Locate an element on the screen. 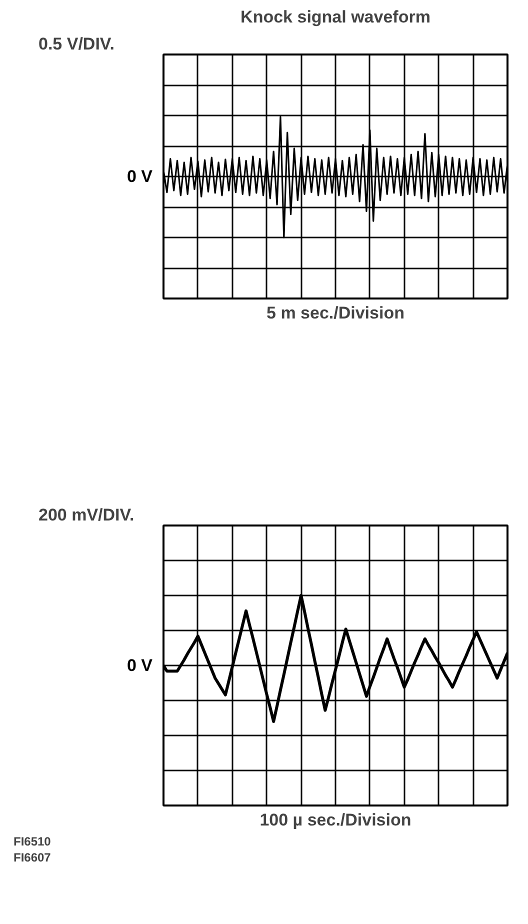 The width and height of the screenshot is (528, 924). x-axis-title: 5 m sec./Division is located at coordinates (335, 313).